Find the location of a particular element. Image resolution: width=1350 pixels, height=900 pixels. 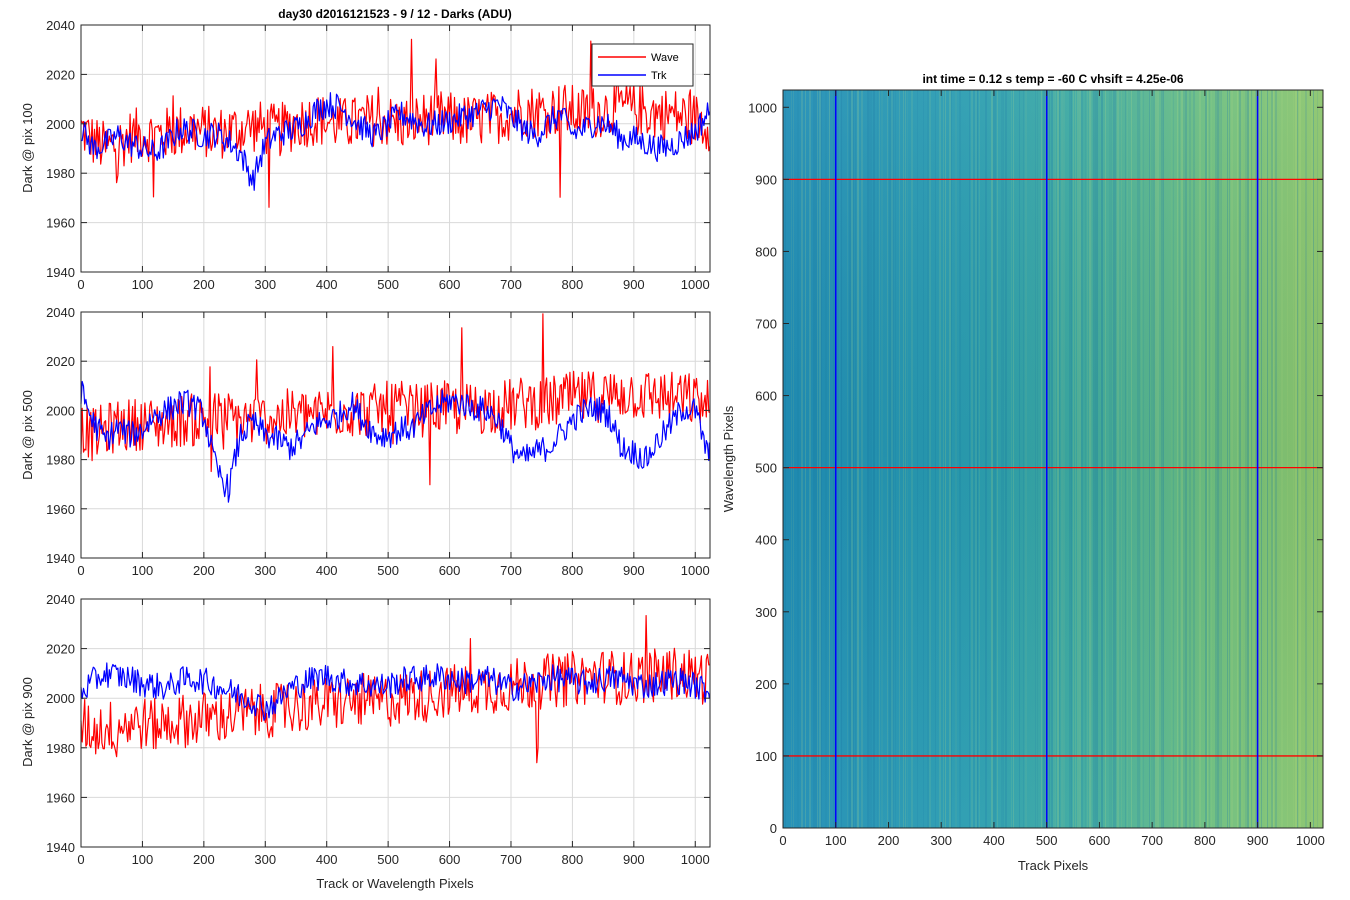

y-tick-label: 700 is located at coordinates (766, 324).